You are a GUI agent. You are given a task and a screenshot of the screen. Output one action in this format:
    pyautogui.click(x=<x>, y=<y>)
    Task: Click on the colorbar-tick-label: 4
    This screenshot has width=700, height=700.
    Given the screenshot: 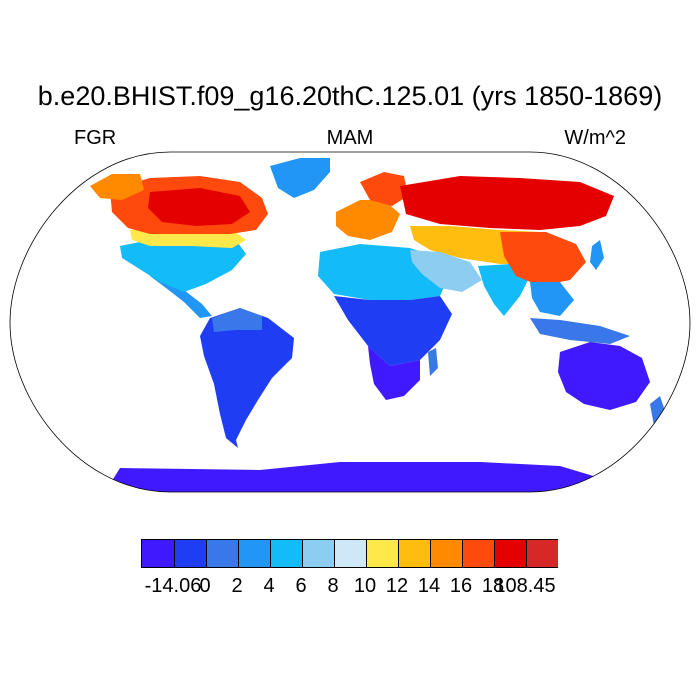 What is the action you would take?
    pyautogui.click(x=269, y=586)
    